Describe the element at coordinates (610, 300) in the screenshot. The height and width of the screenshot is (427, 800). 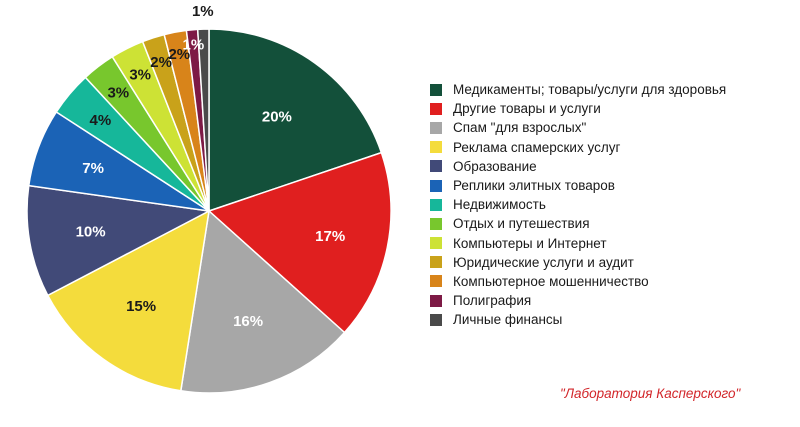
I see `legend-item: Полиграфия` at that location.